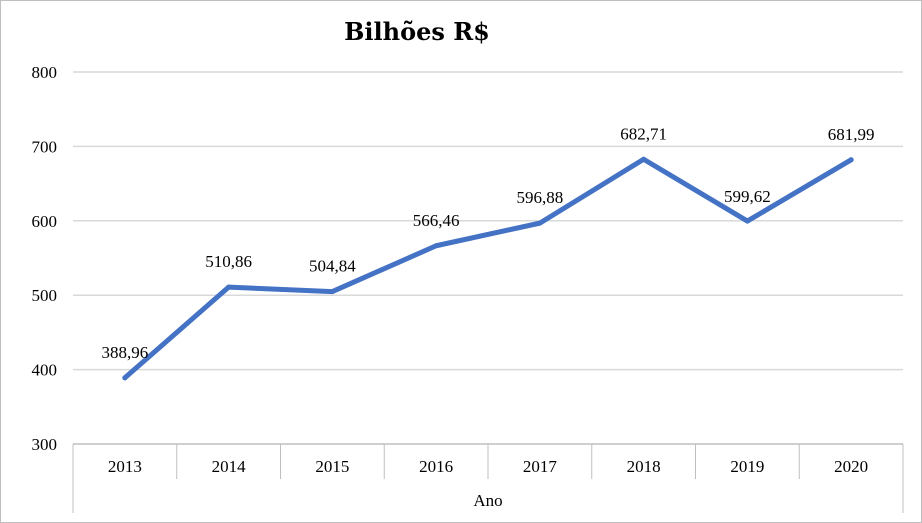 The height and width of the screenshot is (523, 922). I want to click on y-axis-ticks: 300 400 500 600 700 800, so click(45, 258).